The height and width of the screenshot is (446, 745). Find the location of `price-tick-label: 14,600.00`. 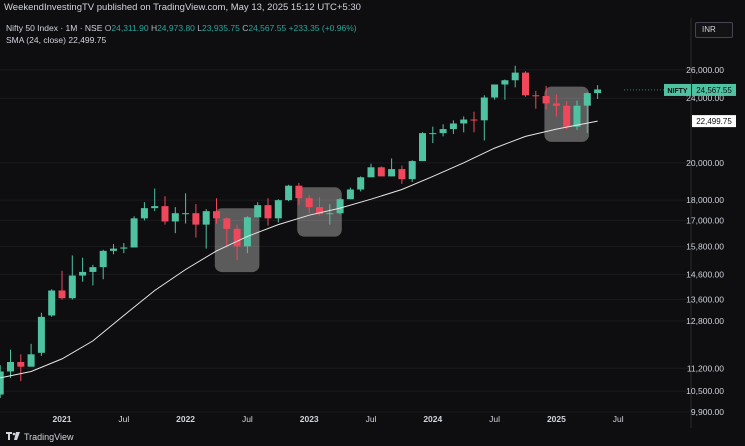

price-tick-label: 14,600.00 is located at coordinates (705, 274).